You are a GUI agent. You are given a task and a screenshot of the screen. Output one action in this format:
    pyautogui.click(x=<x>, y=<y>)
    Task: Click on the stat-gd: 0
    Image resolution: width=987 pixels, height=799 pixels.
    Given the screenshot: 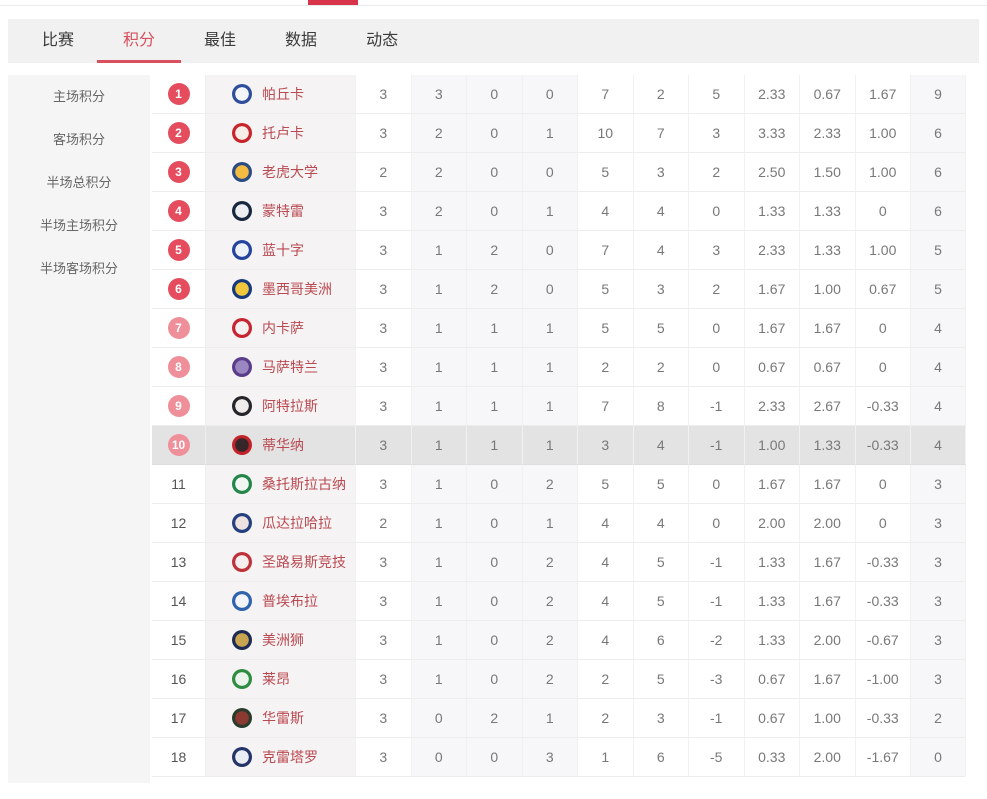 What is the action you would take?
    pyautogui.click(x=716, y=211)
    